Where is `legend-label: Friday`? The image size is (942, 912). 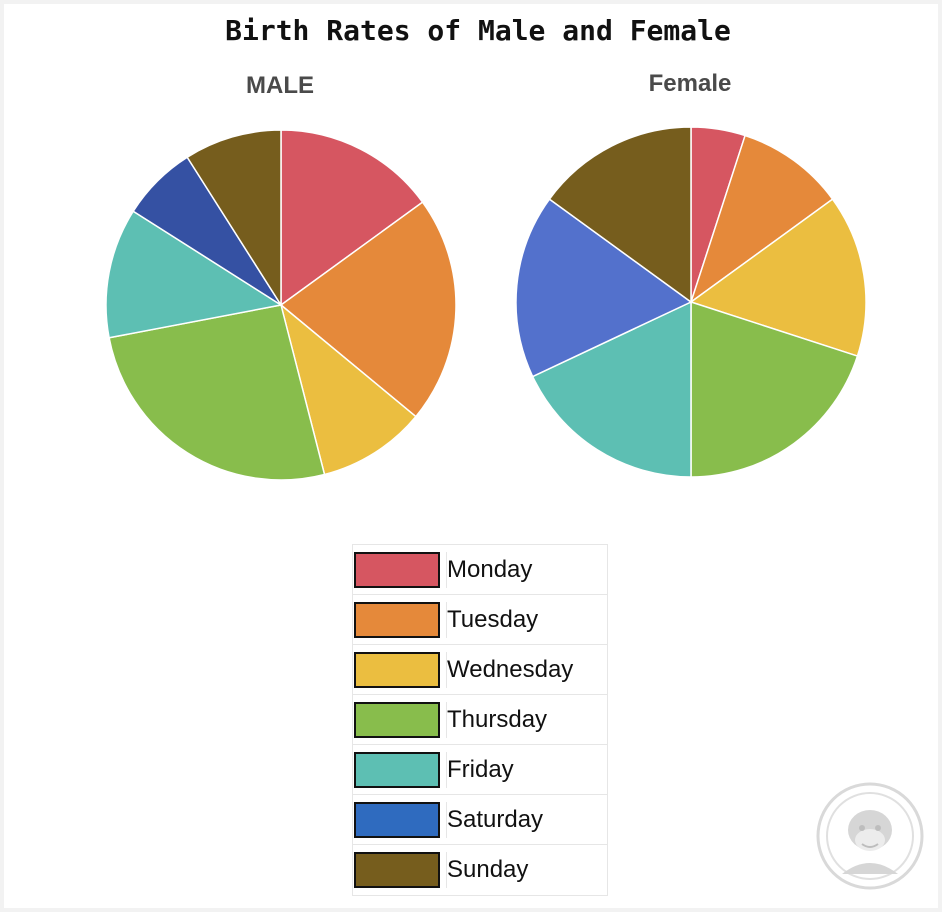
legend-label: Friday is located at coordinates (526, 769).